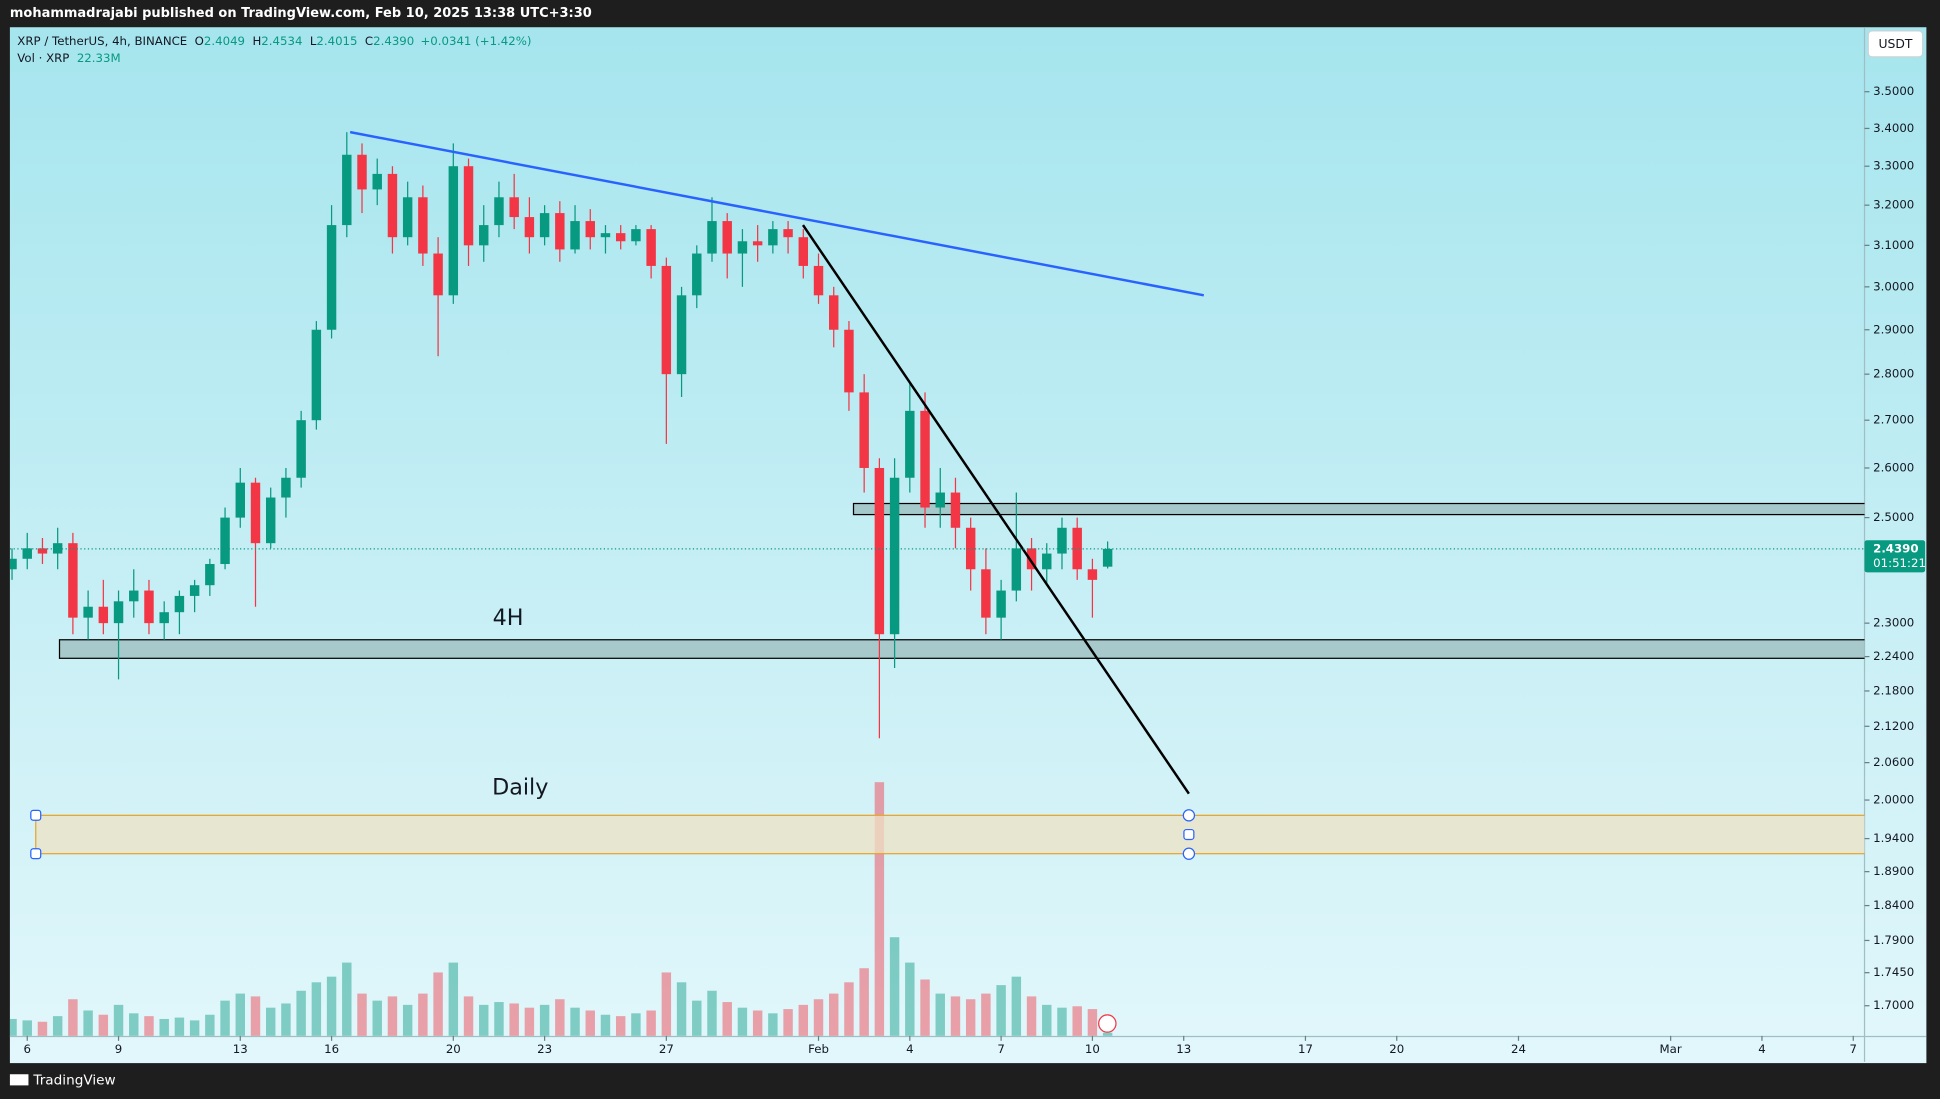 The image size is (1940, 1099). What do you see at coordinates (1893, 762) in the screenshot?
I see `y-tick-label: 2.0600` at bounding box center [1893, 762].